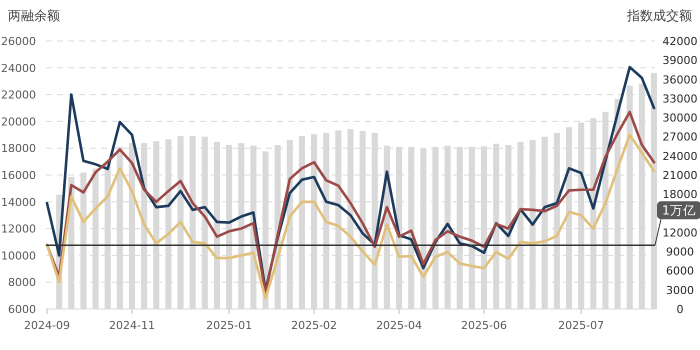  What do you see at coordinates (659, 16) in the screenshot?
I see `y2-axis-title: 指数成交额` at bounding box center [659, 16].